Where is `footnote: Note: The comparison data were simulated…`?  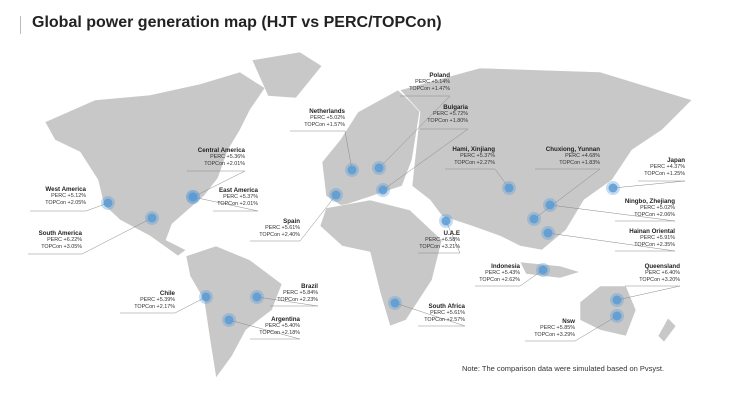
footnote: Note: The comparison data were simulated… is located at coordinates (563, 368).